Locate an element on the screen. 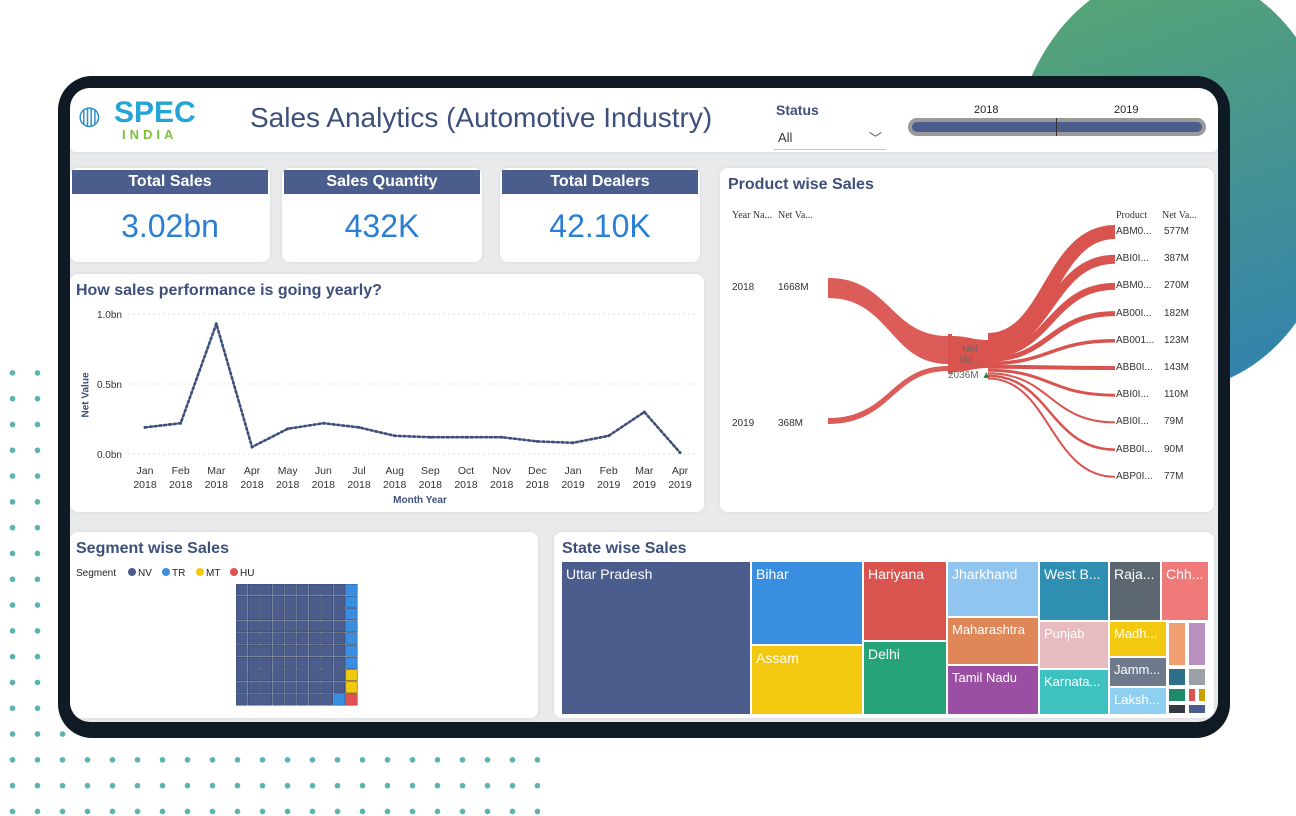 Image resolution: width=1296 pixels, height=816 pixels. treemap-tile-uttar-pradesh: Uttar Pradesh is located at coordinates (656, 638).